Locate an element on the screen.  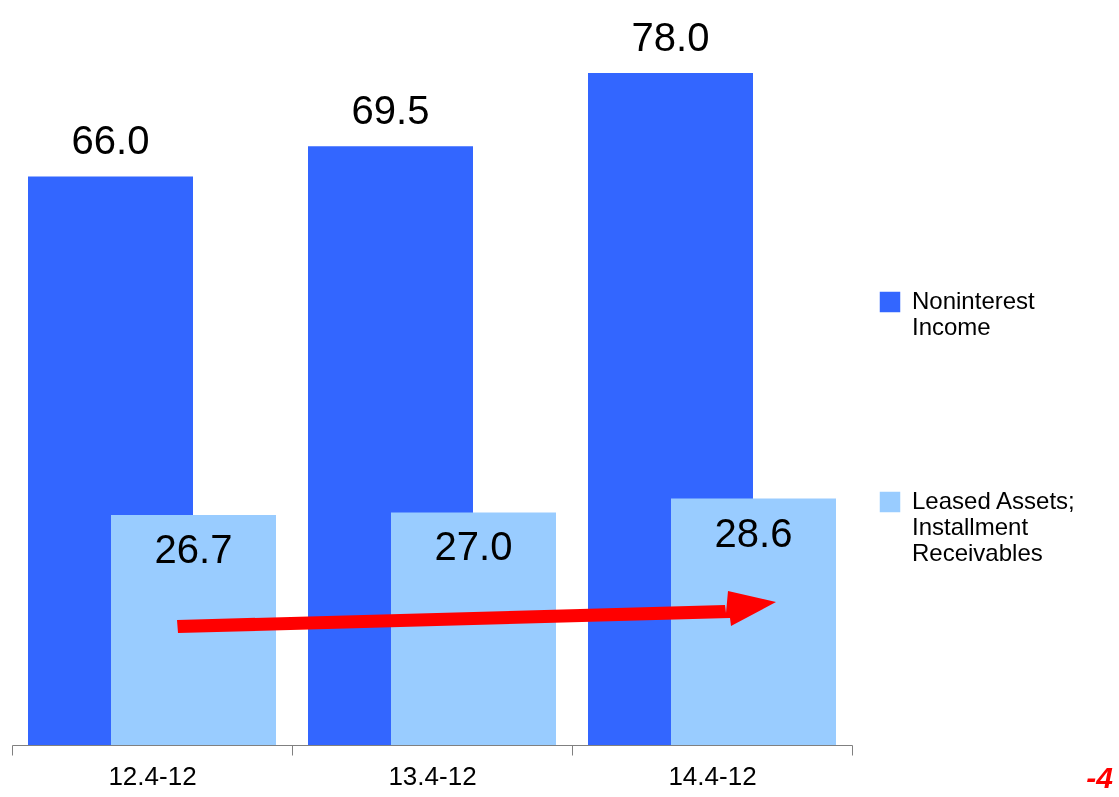
x-tick-label: 12.4-12 is located at coordinates (152, 775).